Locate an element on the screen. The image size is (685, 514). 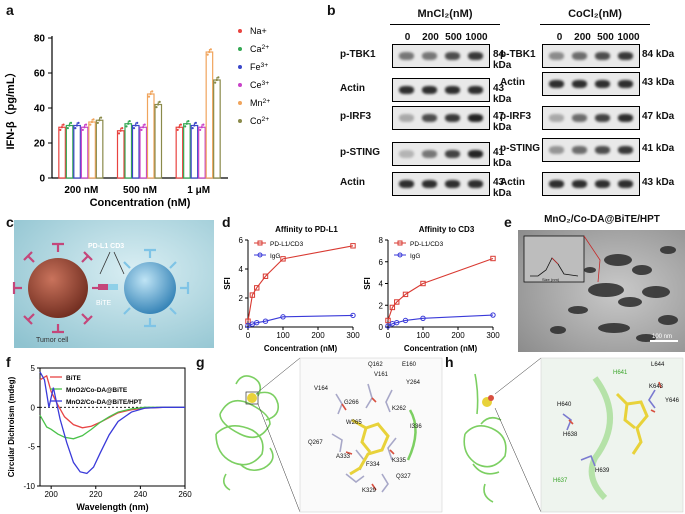
legend-label: Na+ is located at coordinates (258, 31).